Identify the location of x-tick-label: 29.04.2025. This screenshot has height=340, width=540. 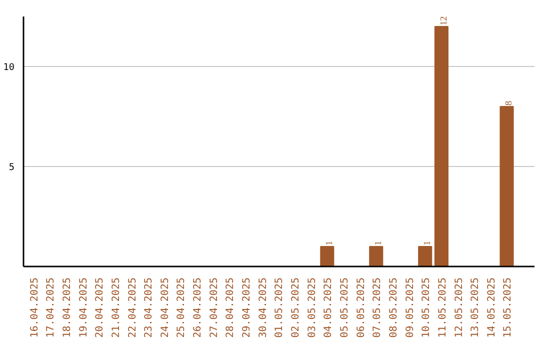
(247, 307).